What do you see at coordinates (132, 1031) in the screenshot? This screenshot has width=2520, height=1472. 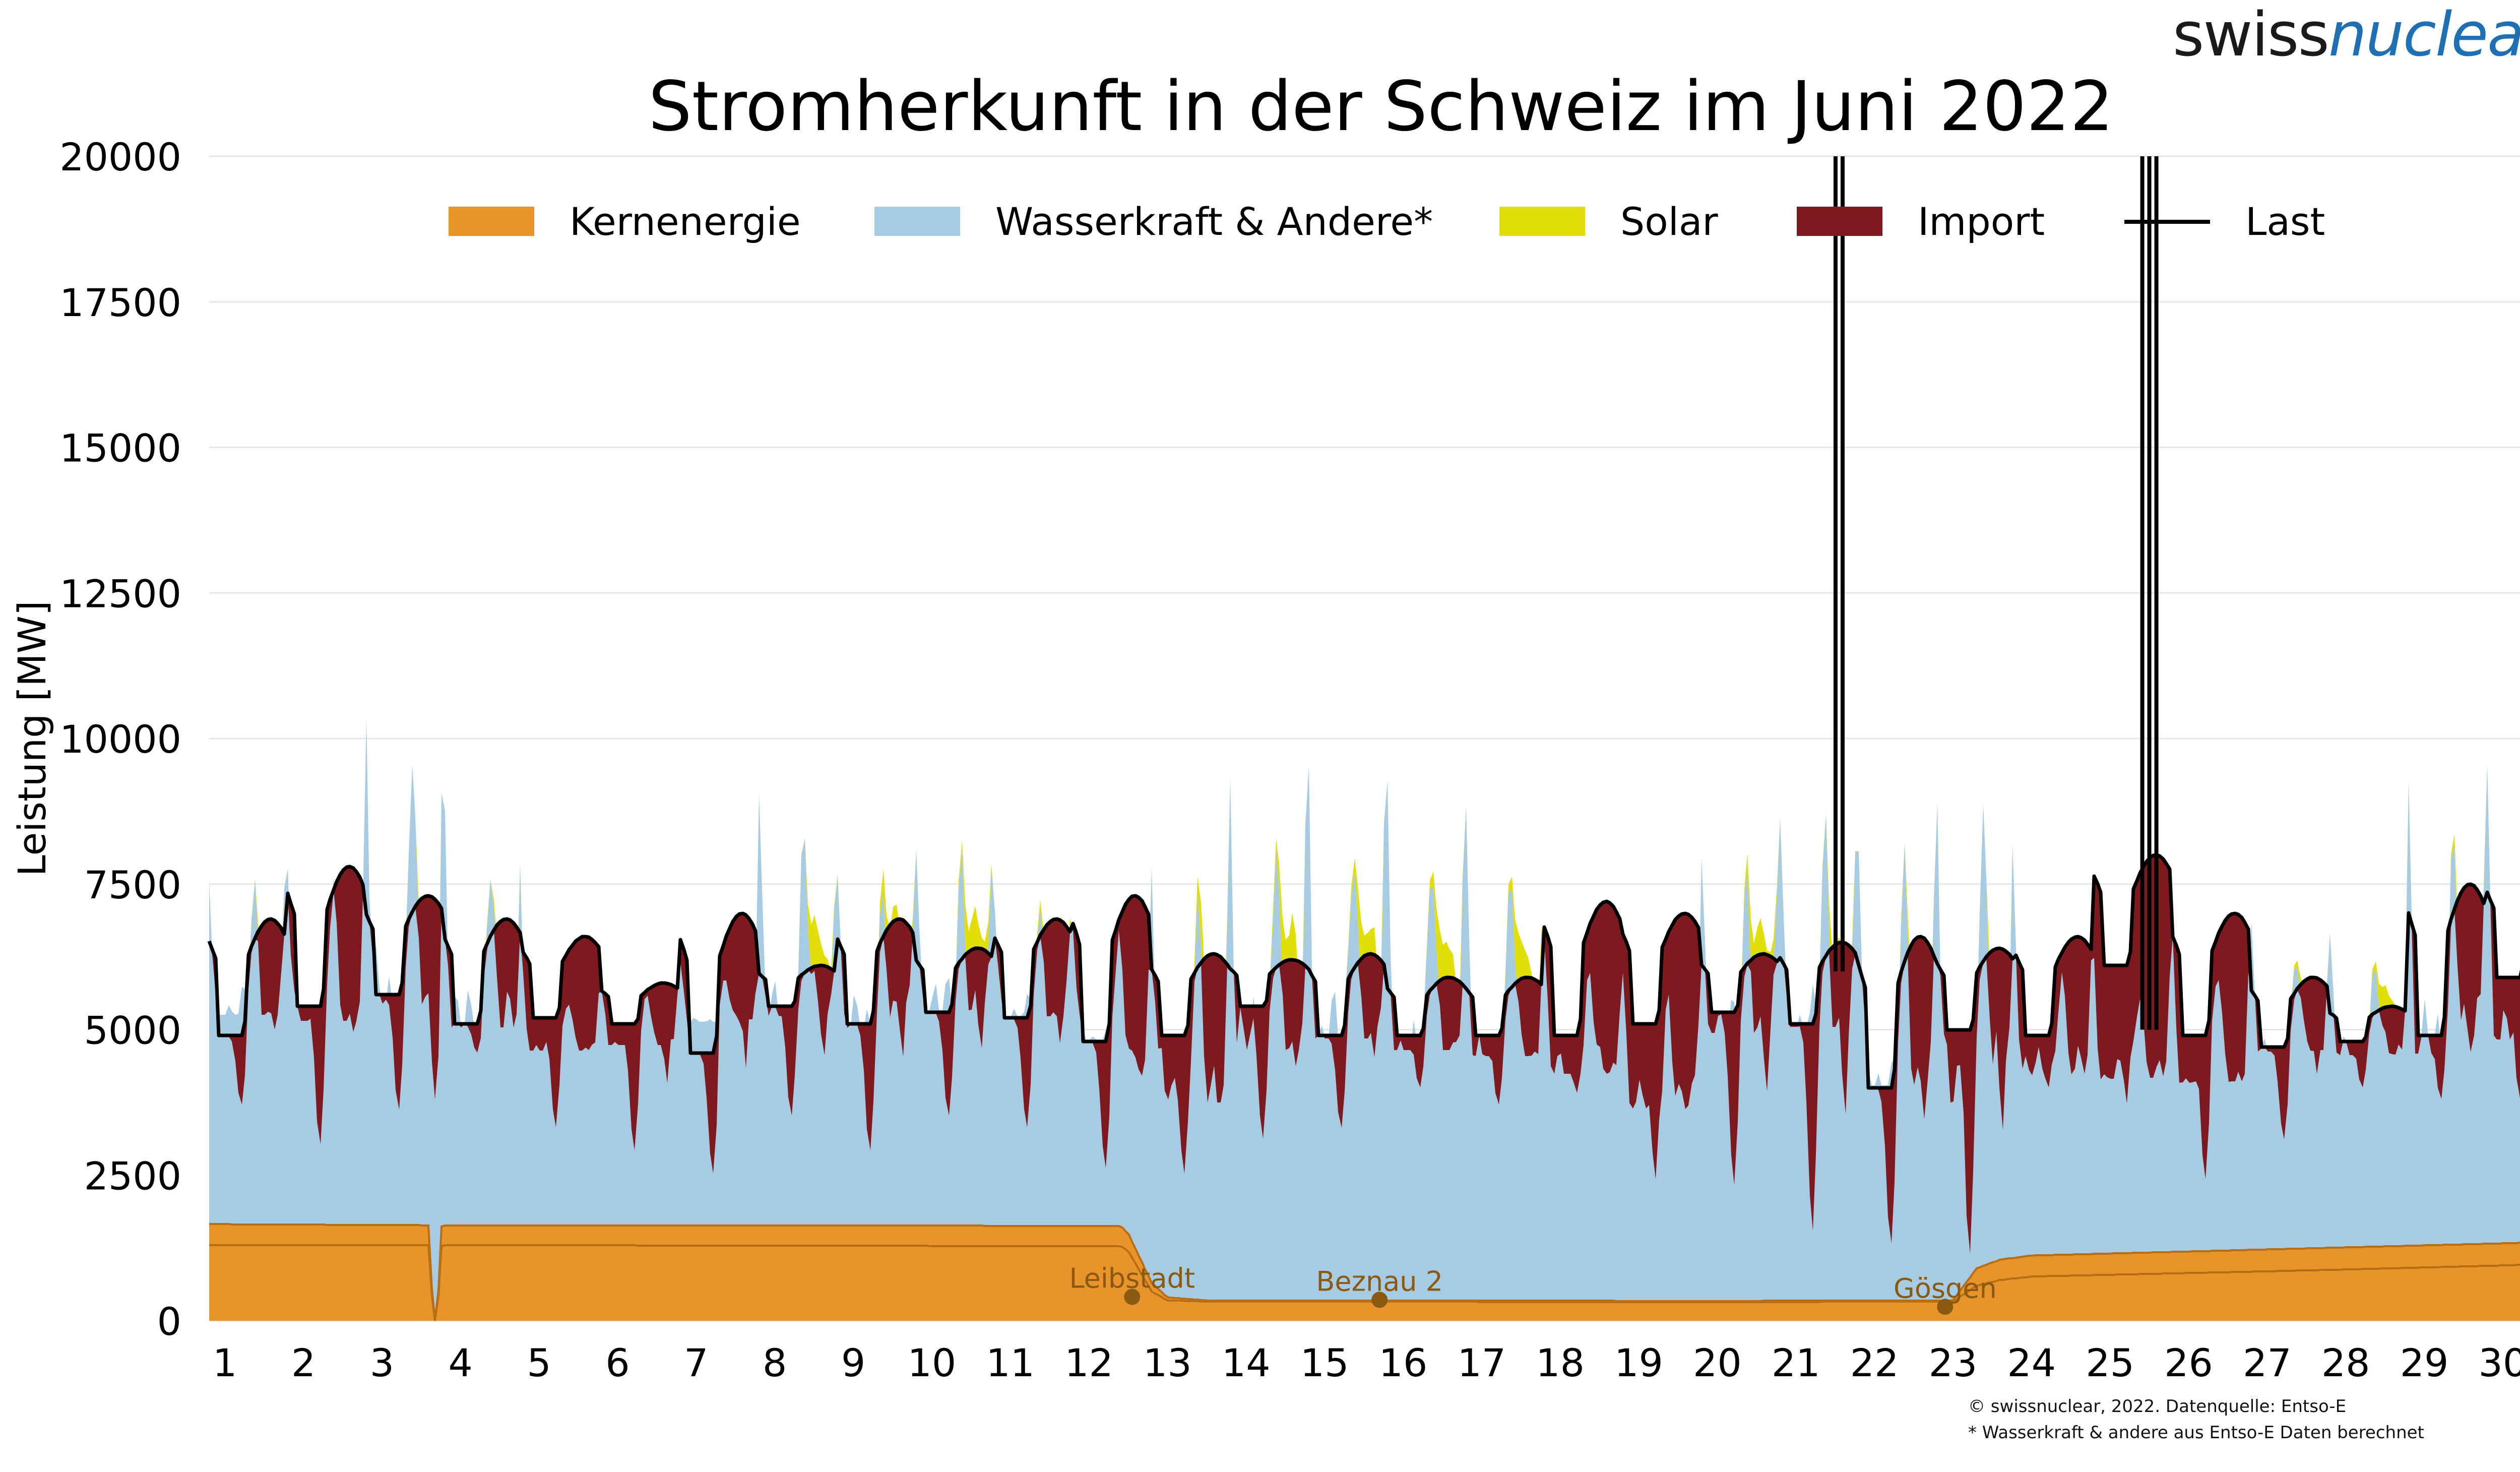 I see `y-tick-label-5000: 5000` at bounding box center [132, 1031].